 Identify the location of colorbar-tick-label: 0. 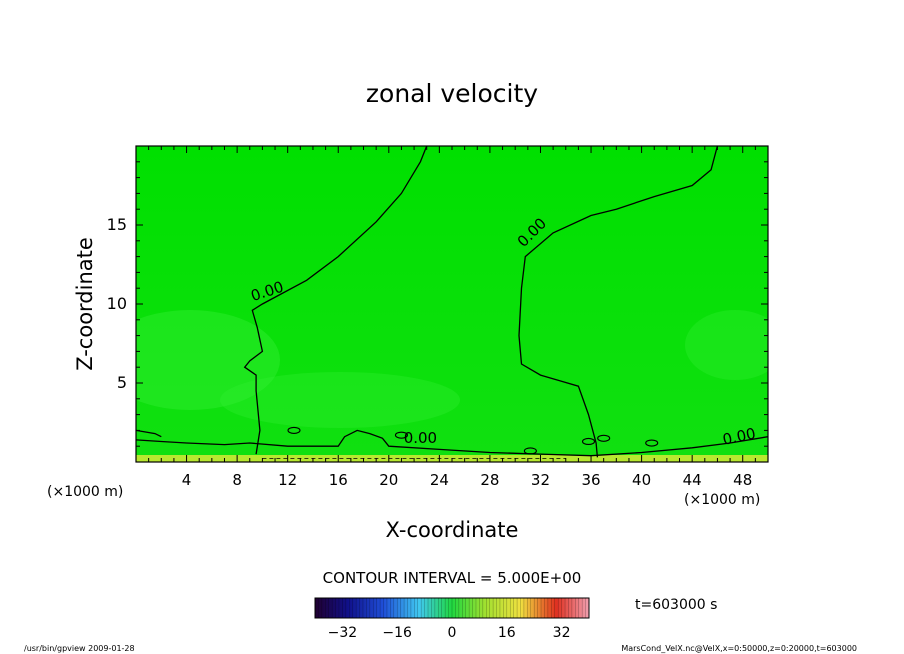
(452, 633).